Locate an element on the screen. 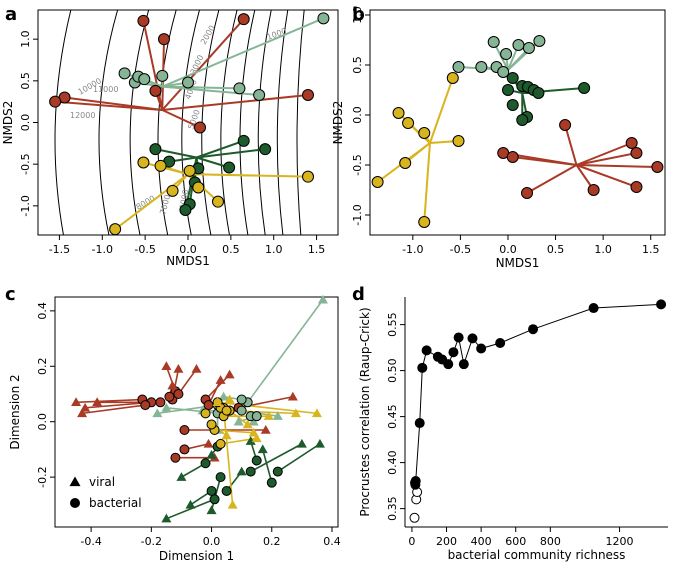  x-tick-label-d: 0 is located at coordinates (411, 541).